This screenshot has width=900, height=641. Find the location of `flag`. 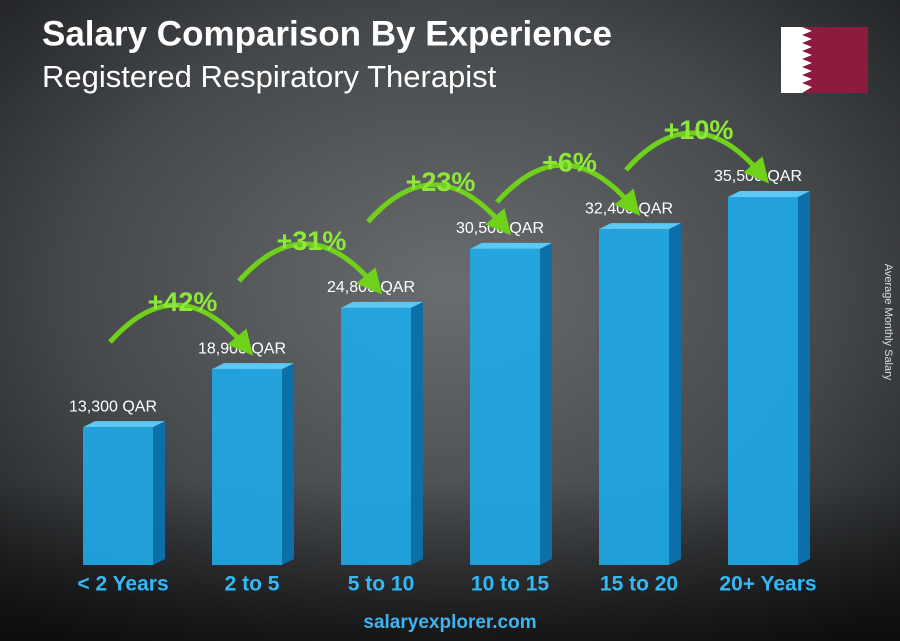

flag is located at coordinates (824, 60).